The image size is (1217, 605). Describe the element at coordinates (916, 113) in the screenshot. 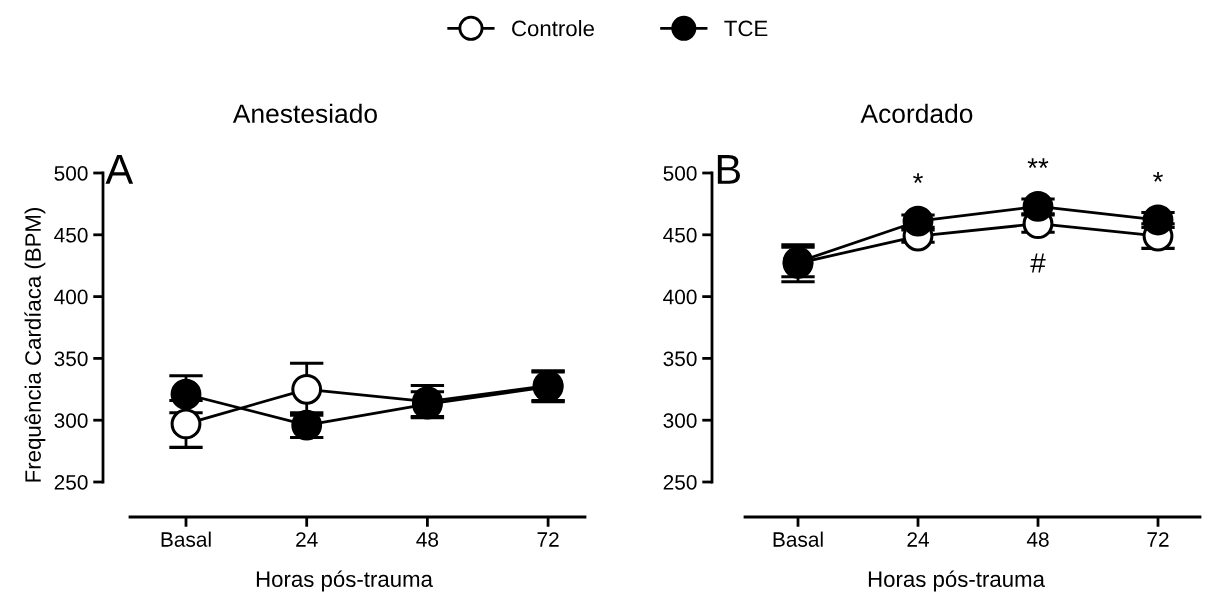

I see `chart-title: Acordado` at that location.